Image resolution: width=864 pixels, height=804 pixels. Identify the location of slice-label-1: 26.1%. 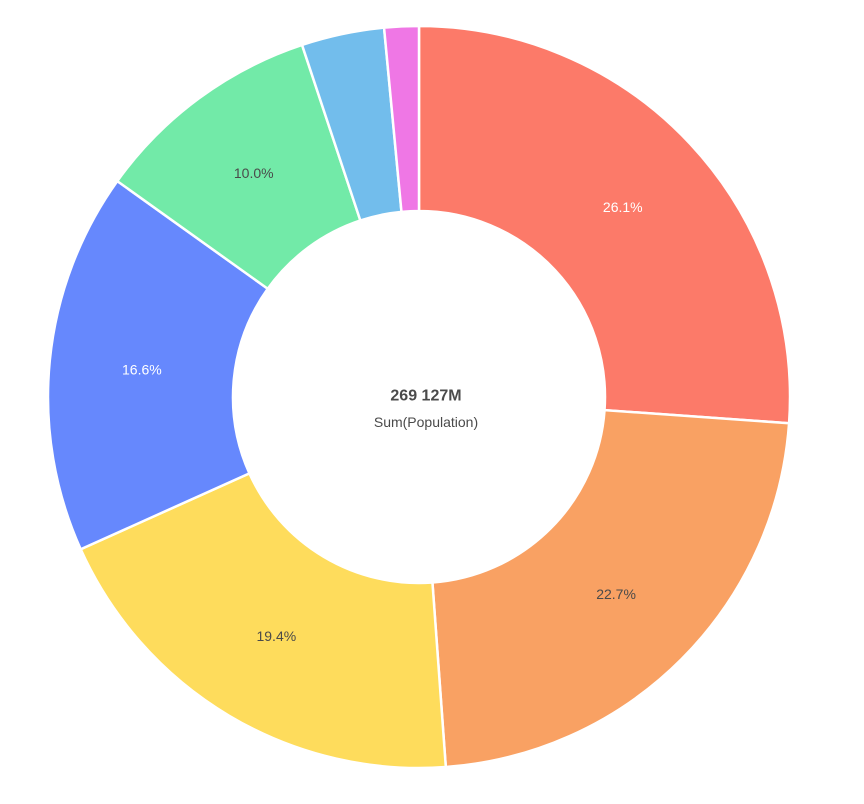
(623, 207).